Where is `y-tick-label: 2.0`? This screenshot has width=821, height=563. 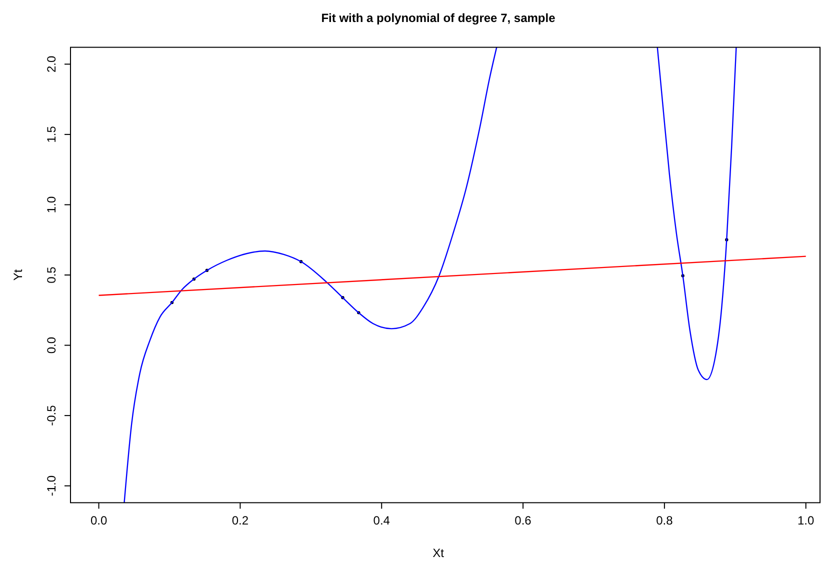 y-tick-label: 2.0 is located at coordinates (51, 64).